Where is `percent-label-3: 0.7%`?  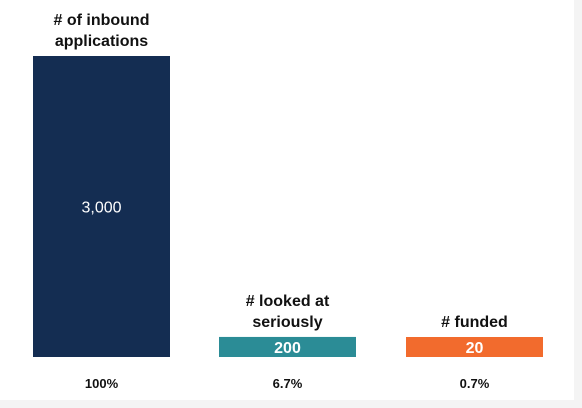
percent-label-3: 0.7% is located at coordinates (475, 383).